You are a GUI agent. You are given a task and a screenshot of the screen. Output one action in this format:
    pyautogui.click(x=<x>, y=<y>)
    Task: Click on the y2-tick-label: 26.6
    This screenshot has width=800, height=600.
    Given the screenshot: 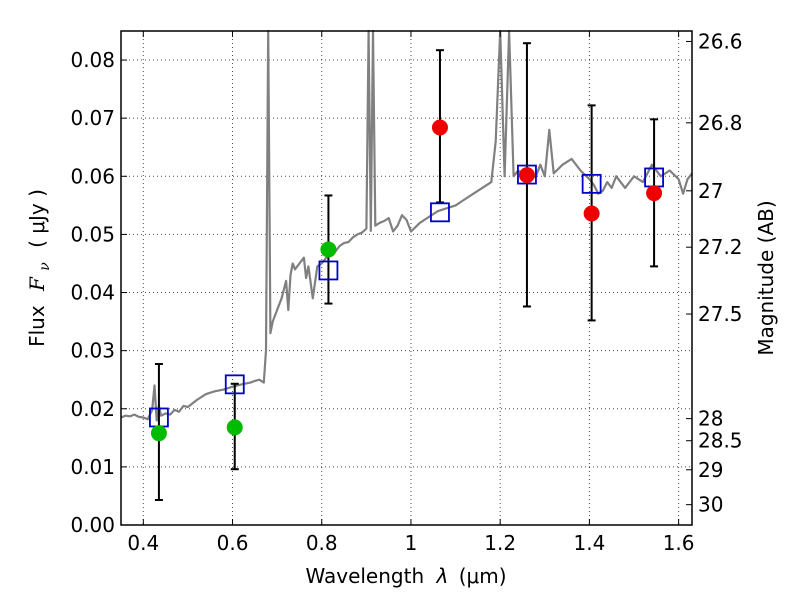 What is the action you would take?
    pyautogui.click(x=720, y=41)
    